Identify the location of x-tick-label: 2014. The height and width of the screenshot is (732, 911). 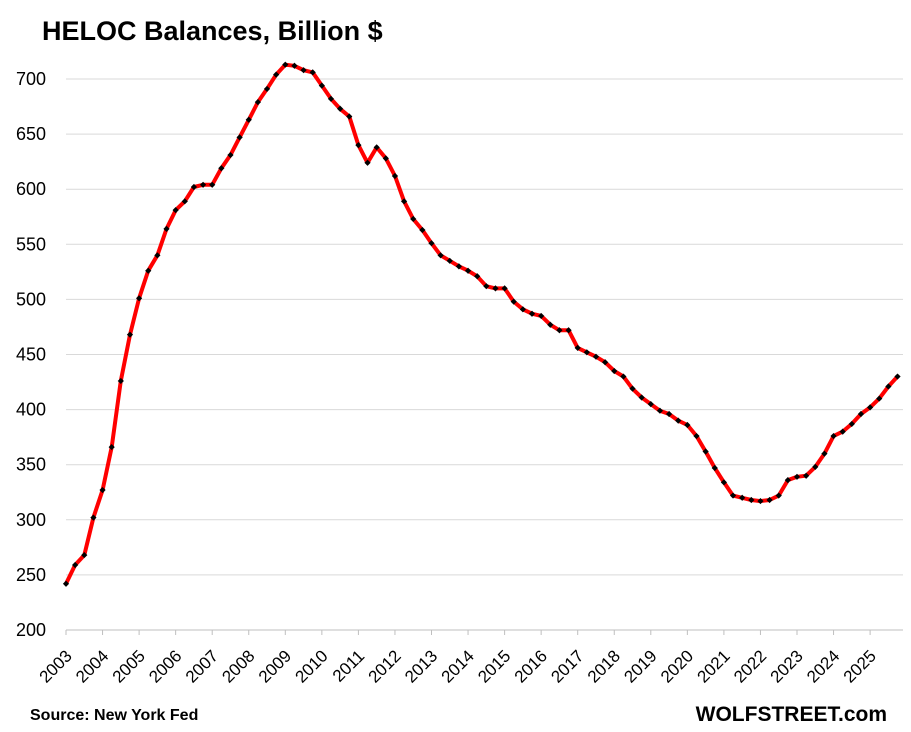
(458, 666).